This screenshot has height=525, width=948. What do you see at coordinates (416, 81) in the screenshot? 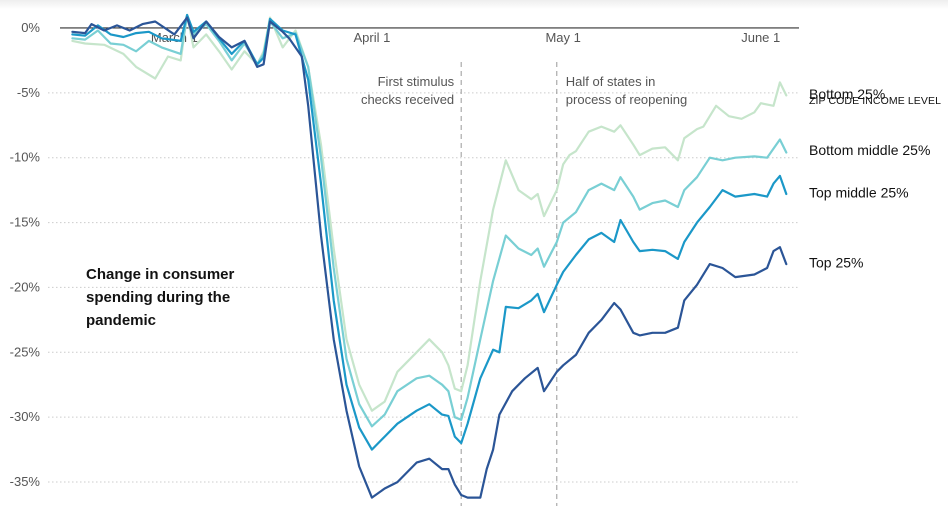
I see `annotation-label: First stimulus` at bounding box center [416, 81].